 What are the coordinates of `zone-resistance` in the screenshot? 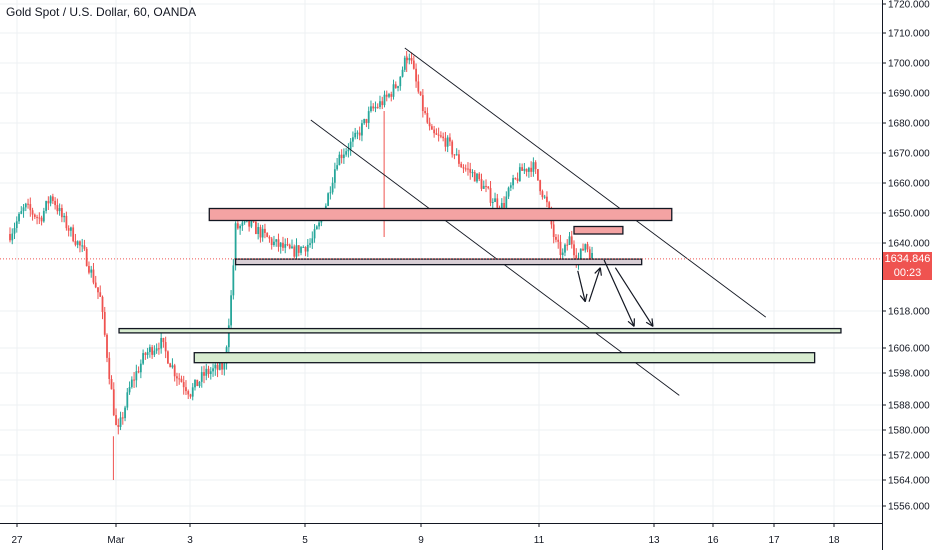 It's located at (440, 214).